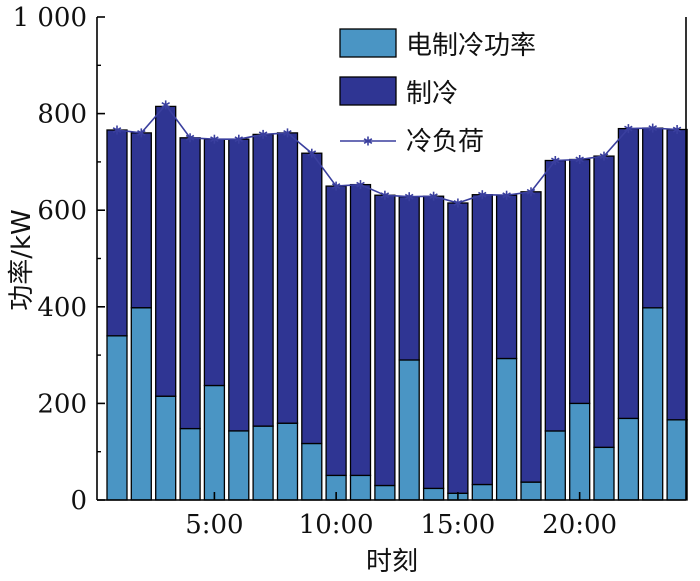 The height and width of the screenshot is (581, 700). What do you see at coordinates (457, 525) in the screenshot?
I see `x-tick-label: 15:00` at bounding box center [457, 525].